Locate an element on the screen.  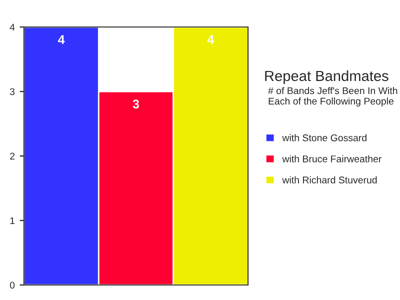
text: Repeat Bandmates is located at coordinates (326, 77).